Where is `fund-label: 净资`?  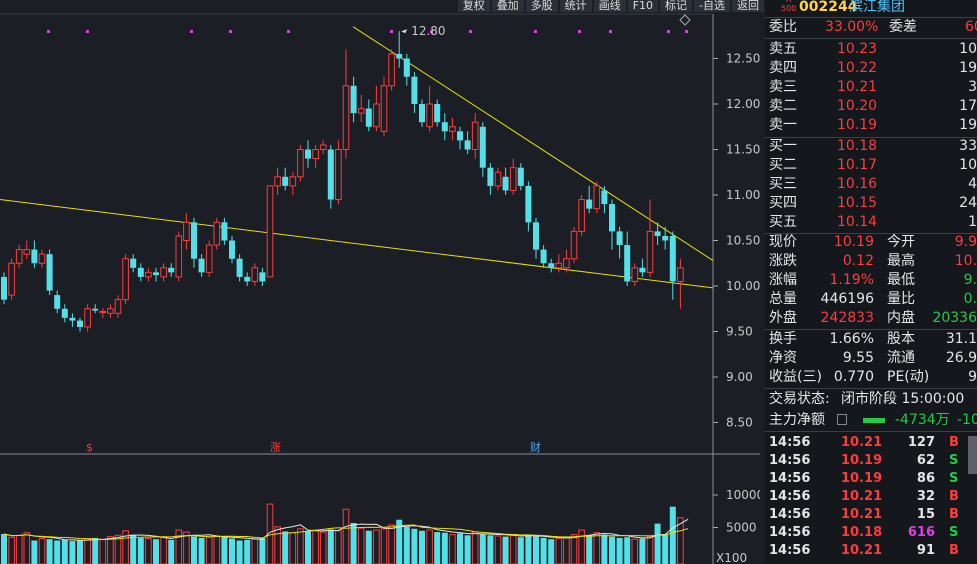 fund-label: 净资 is located at coordinates (783, 358).